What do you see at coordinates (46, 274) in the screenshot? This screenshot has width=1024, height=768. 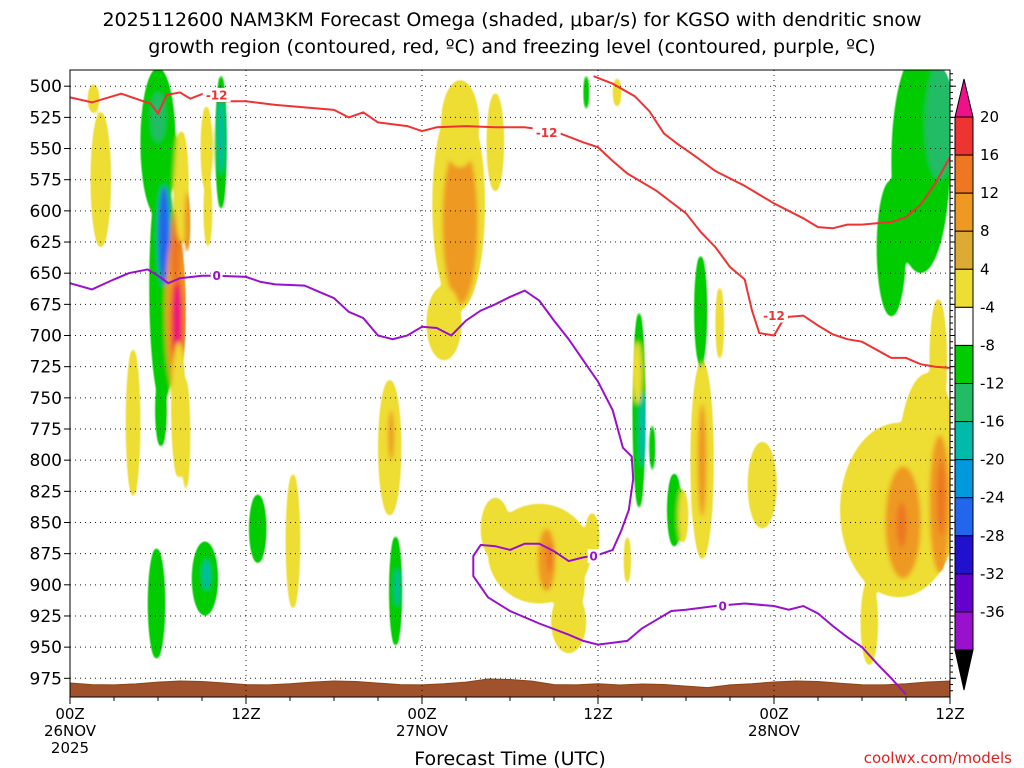 I see `y-tick-label: 650` at bounding box center [46, 274].